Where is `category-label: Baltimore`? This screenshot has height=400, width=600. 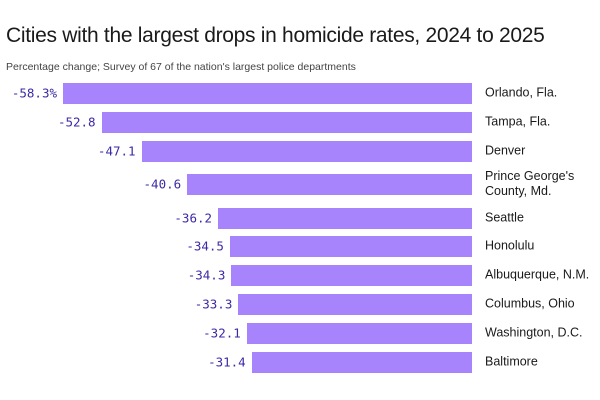 category-label: Baltimore is located at coordinates (511, 361).